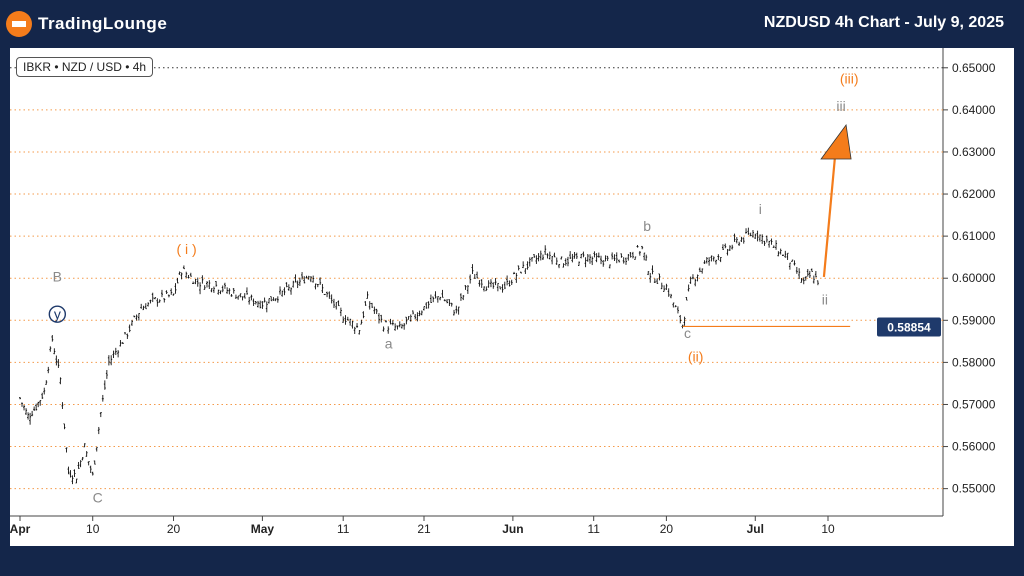  Describe the element at coordinates (19, 24) in the screenshot. I see `logo-icon` at that location.